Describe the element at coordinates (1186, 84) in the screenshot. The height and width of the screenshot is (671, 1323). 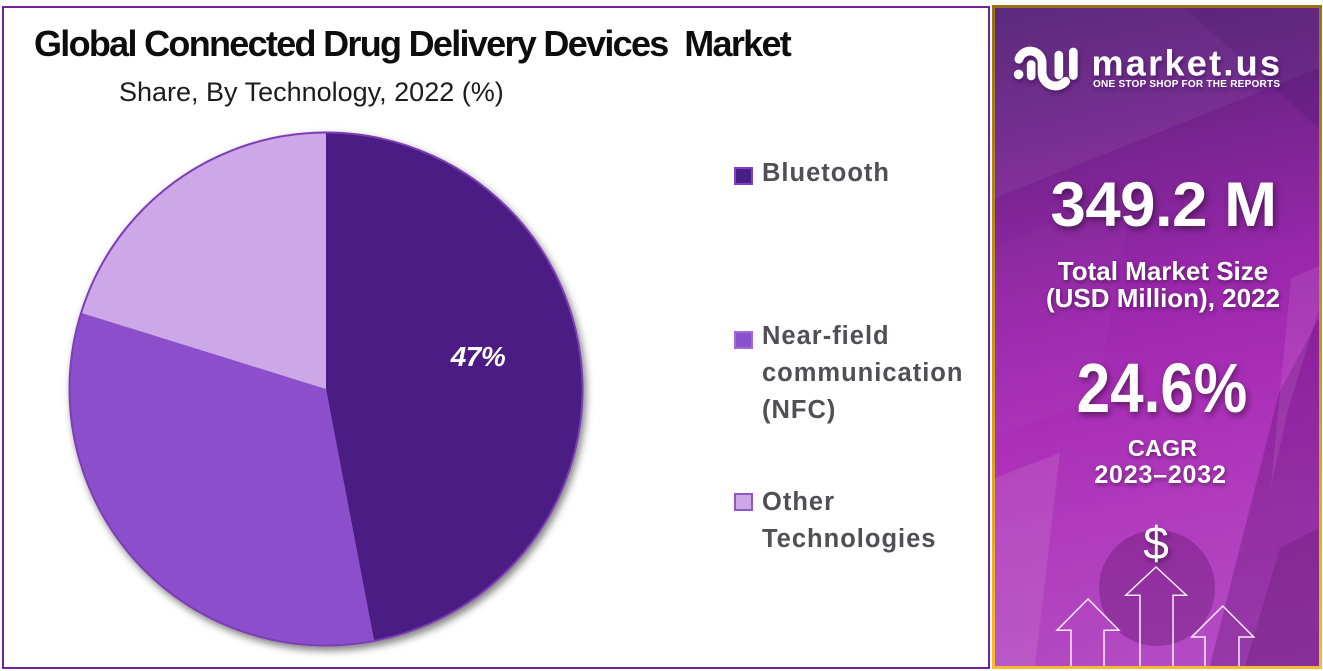
I see `svg-text: ONE STOP SHOP FOR THE REPORTS` at that location.